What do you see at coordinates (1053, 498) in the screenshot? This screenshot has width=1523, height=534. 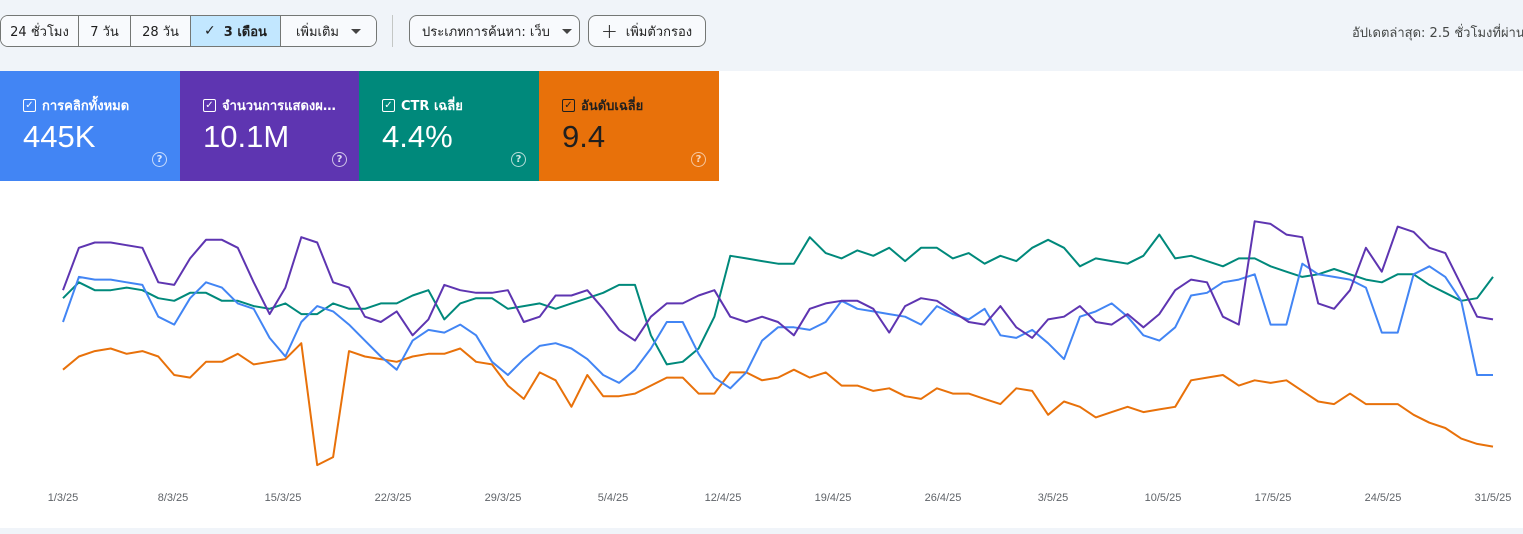 I see `x-tick-label: 3/5/25` at bounding box center [1053, 498].